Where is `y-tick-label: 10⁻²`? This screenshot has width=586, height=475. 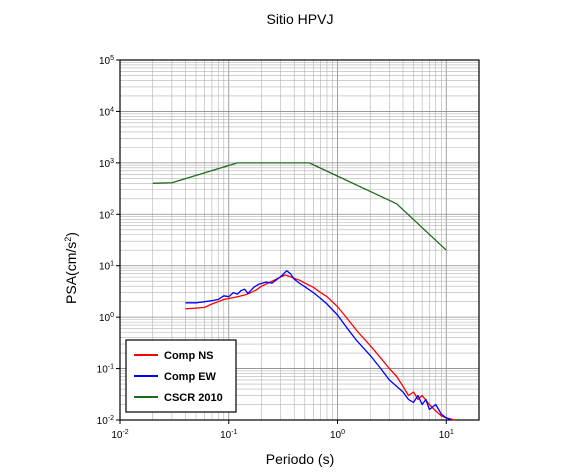
y-tick-label: 10⁻² is located at coordinates (105, 421).